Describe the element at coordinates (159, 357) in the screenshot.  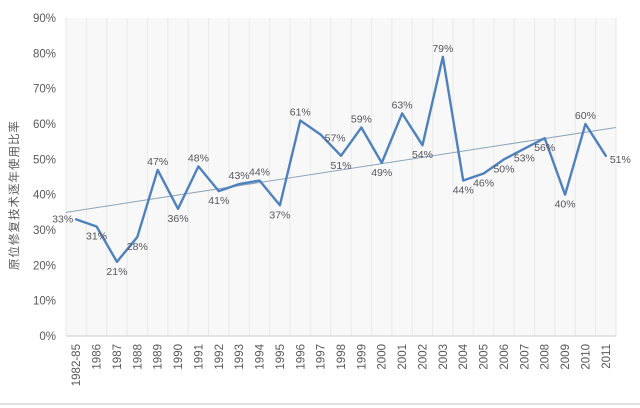
I see `x-tick-label: 1989` at that location.